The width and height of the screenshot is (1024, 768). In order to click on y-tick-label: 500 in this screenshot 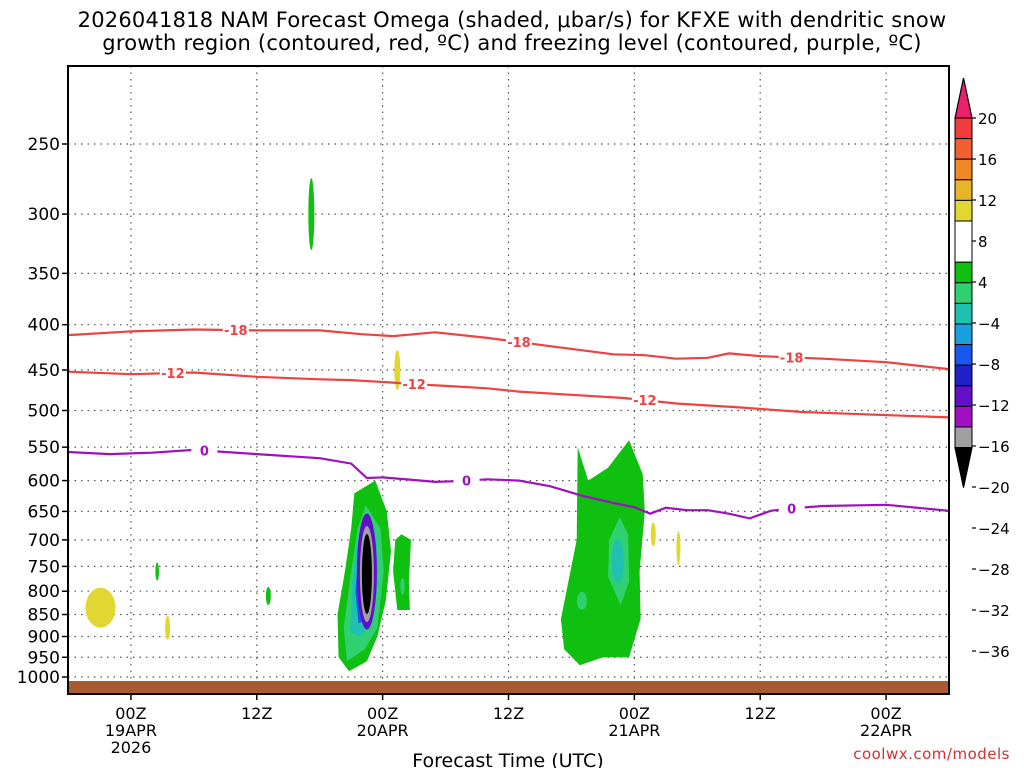, I will do `click(44, 412)`.